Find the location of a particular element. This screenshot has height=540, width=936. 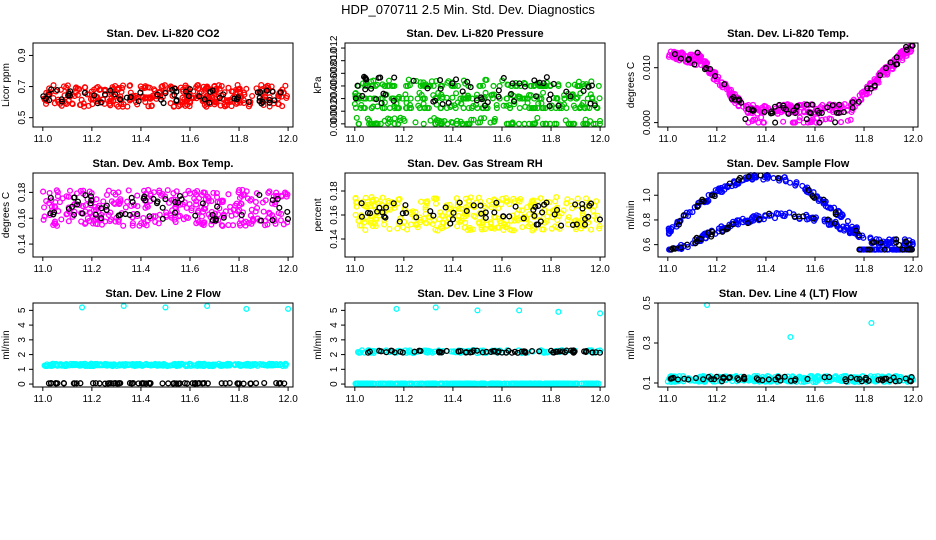

x-tick-label: 11.0 is located at coordinates (354, 269).